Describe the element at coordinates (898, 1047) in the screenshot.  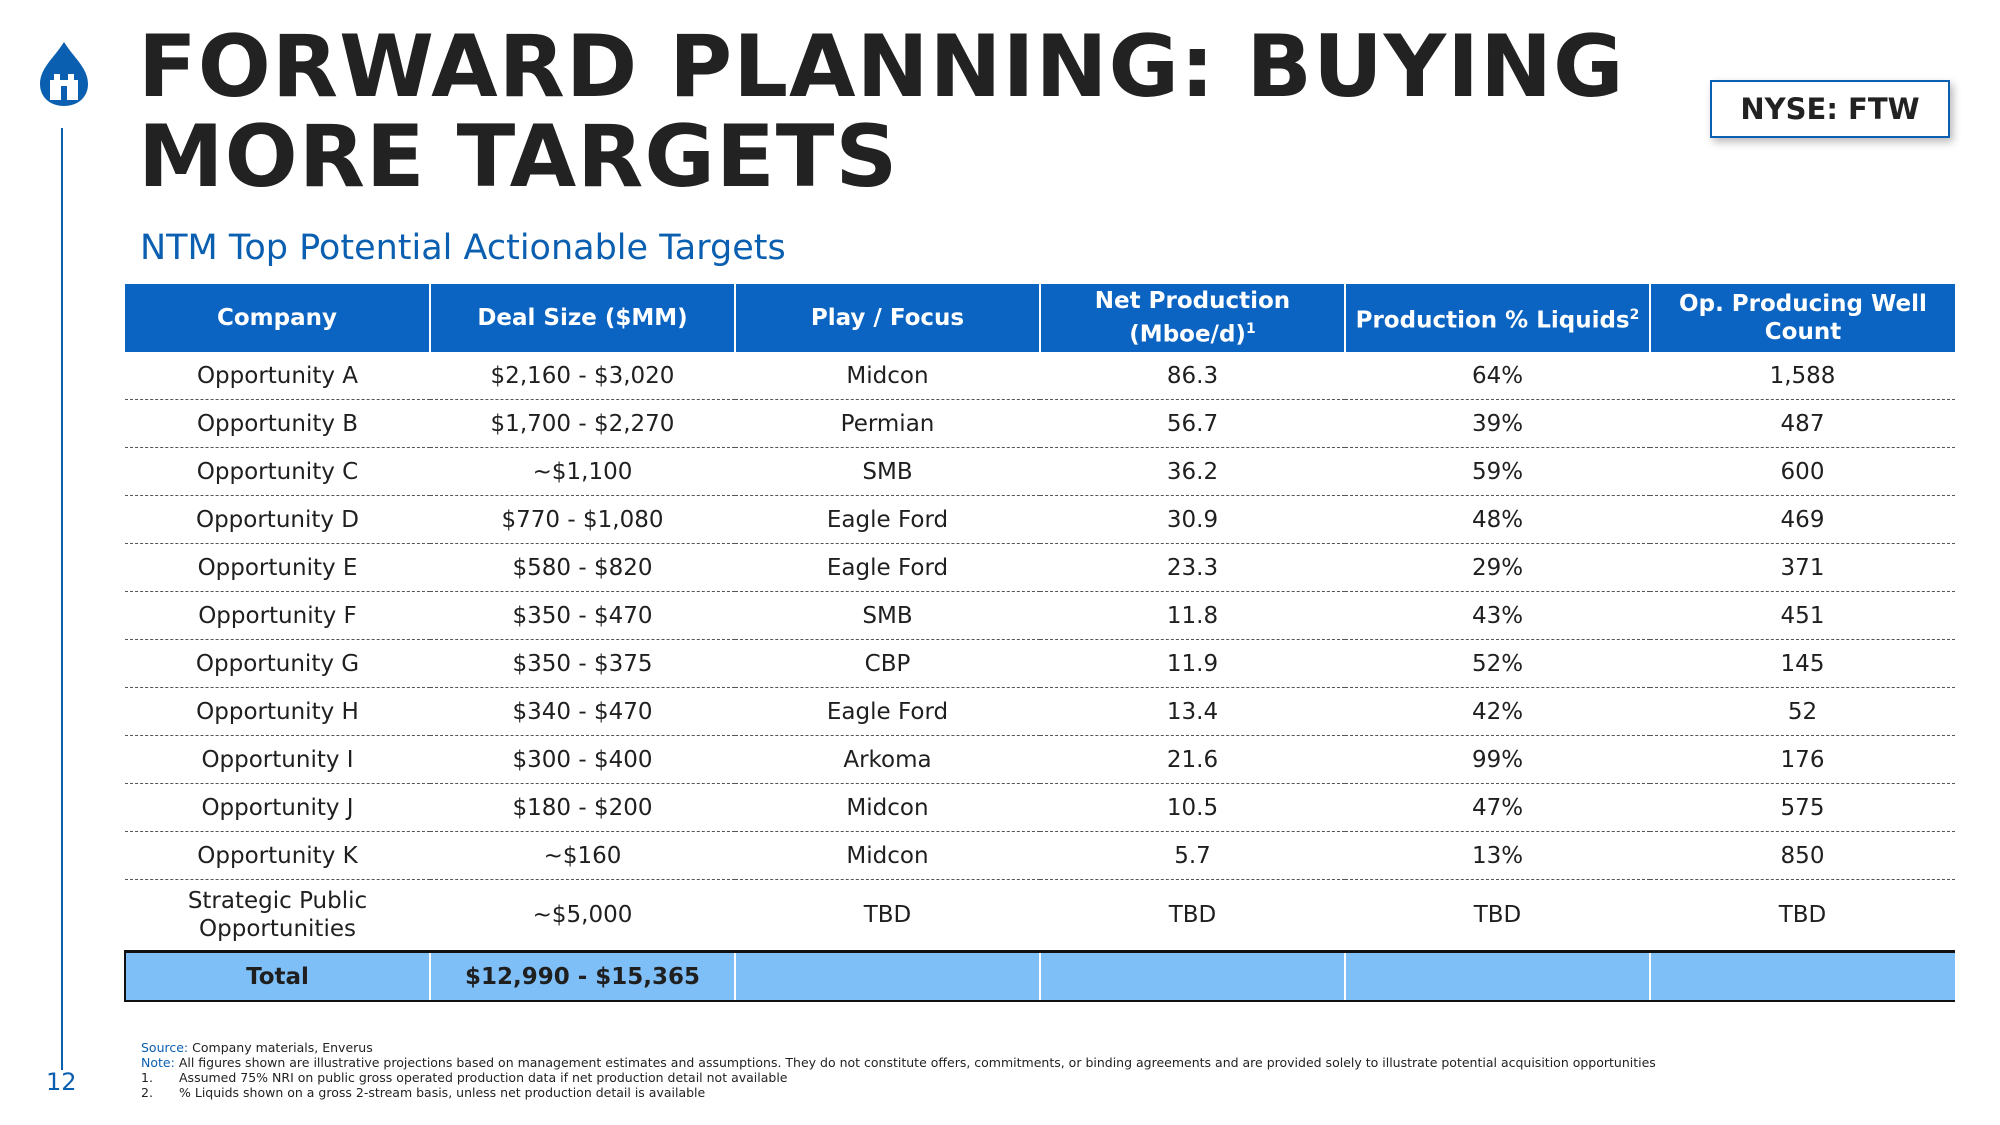
I see `source-line: Source: Company materials, Enverus` at that location.